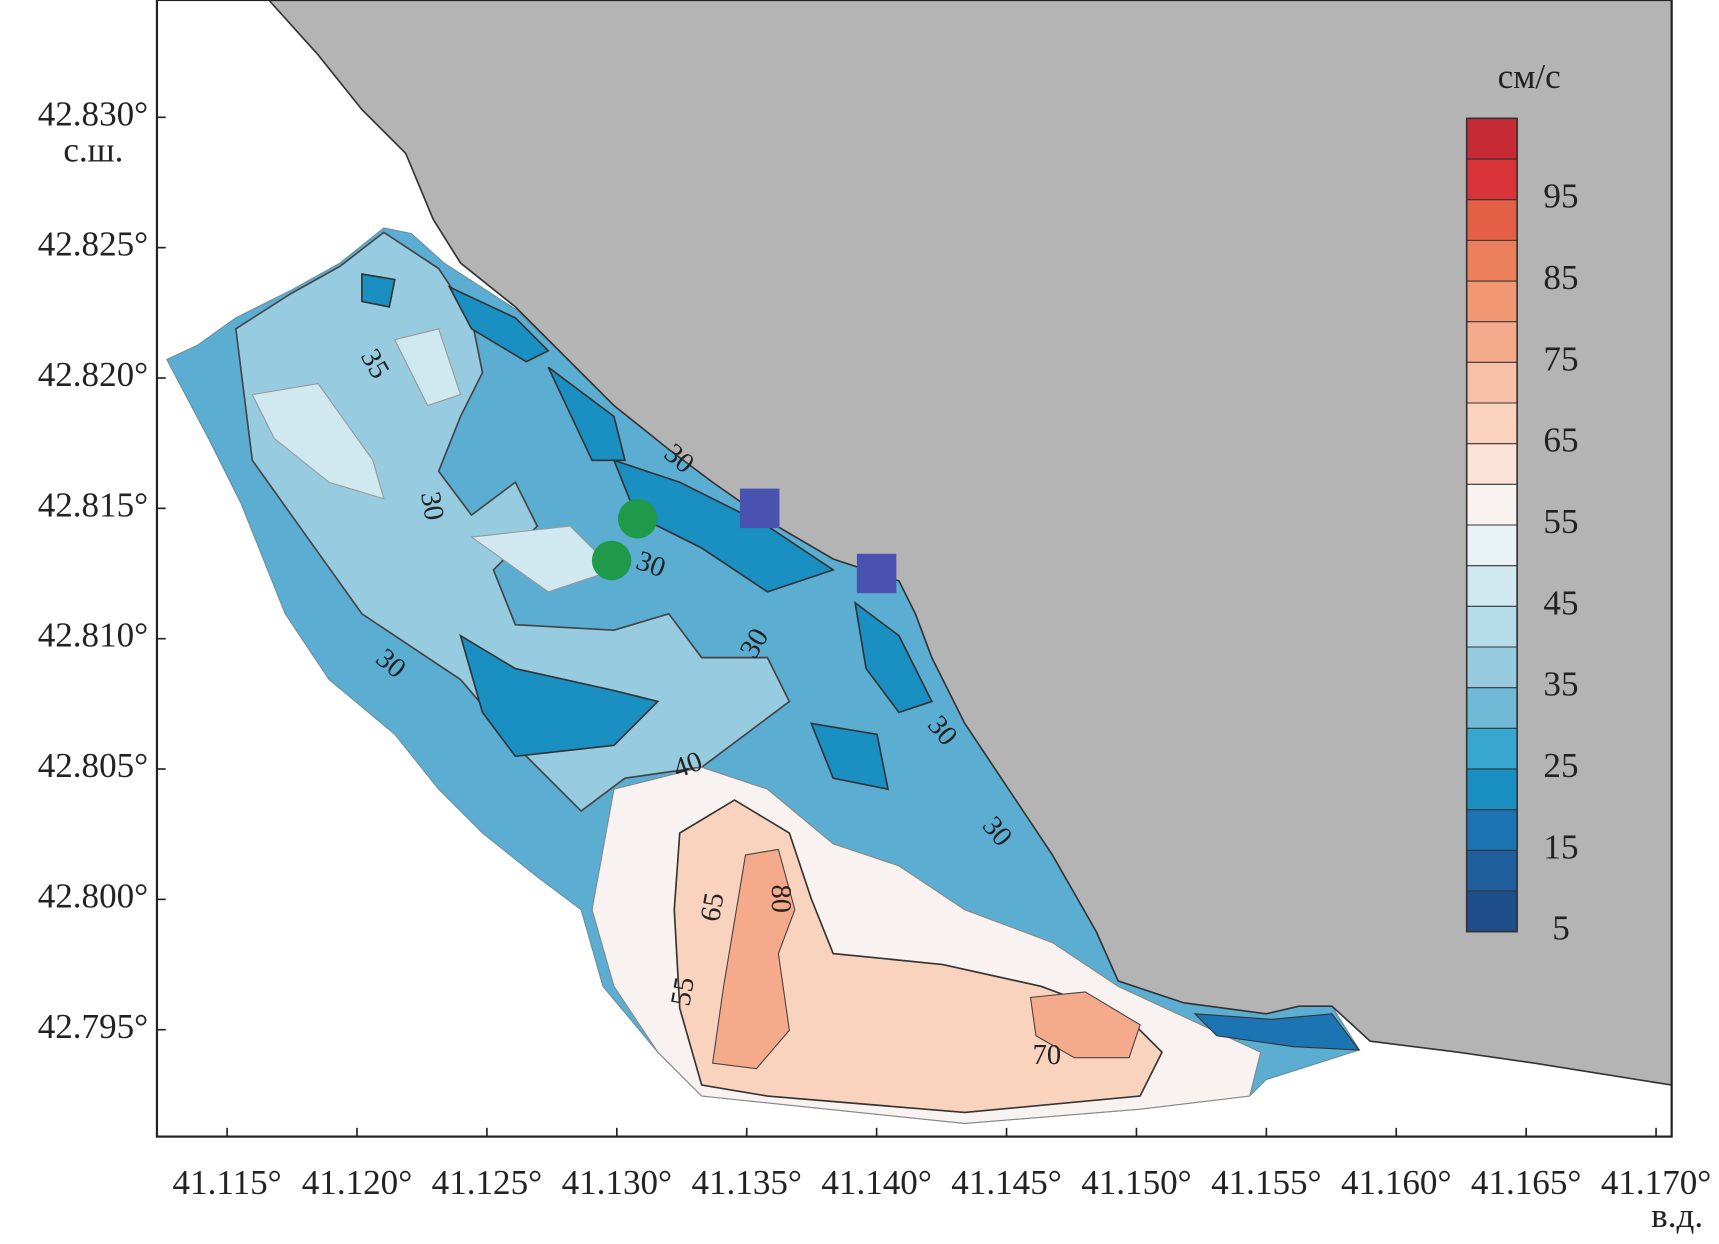  Describe the element at coordinates (1047, 1055) in the screenshot. I see `contour-label: 70` at that location.